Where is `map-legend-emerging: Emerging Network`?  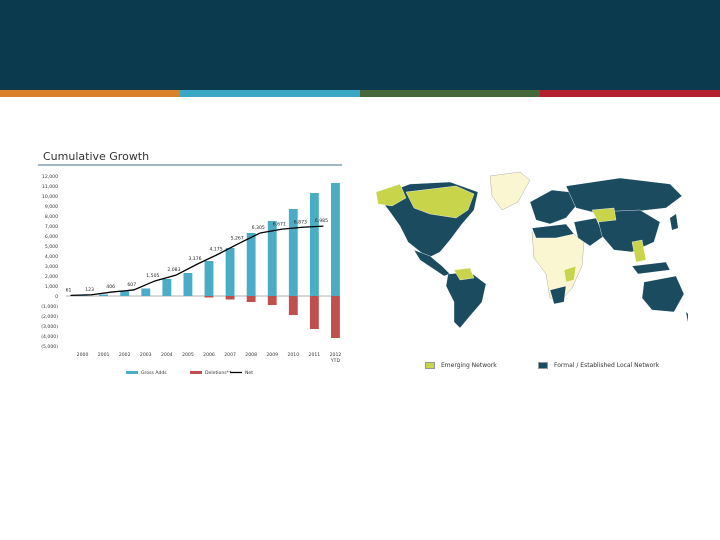 map-legend-emerging: Emerging Network is located at coordinates (461, 365).